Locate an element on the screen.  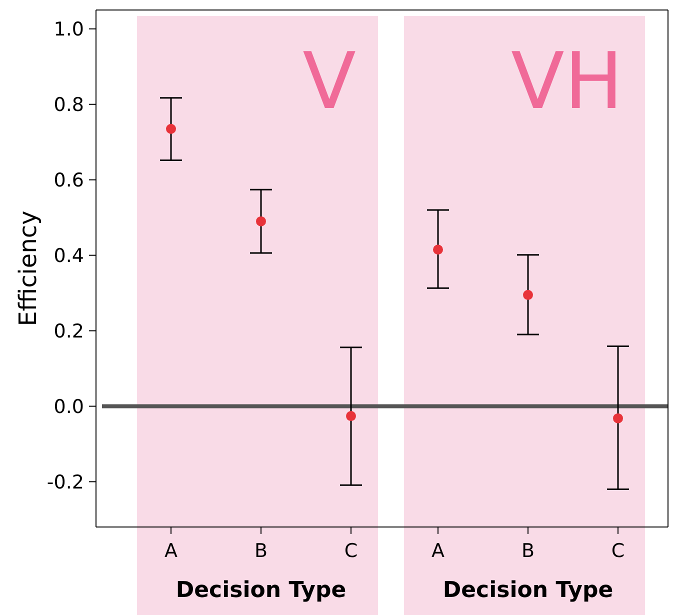
y-tick-label: -0.2 is located at coordinates (65, 482).